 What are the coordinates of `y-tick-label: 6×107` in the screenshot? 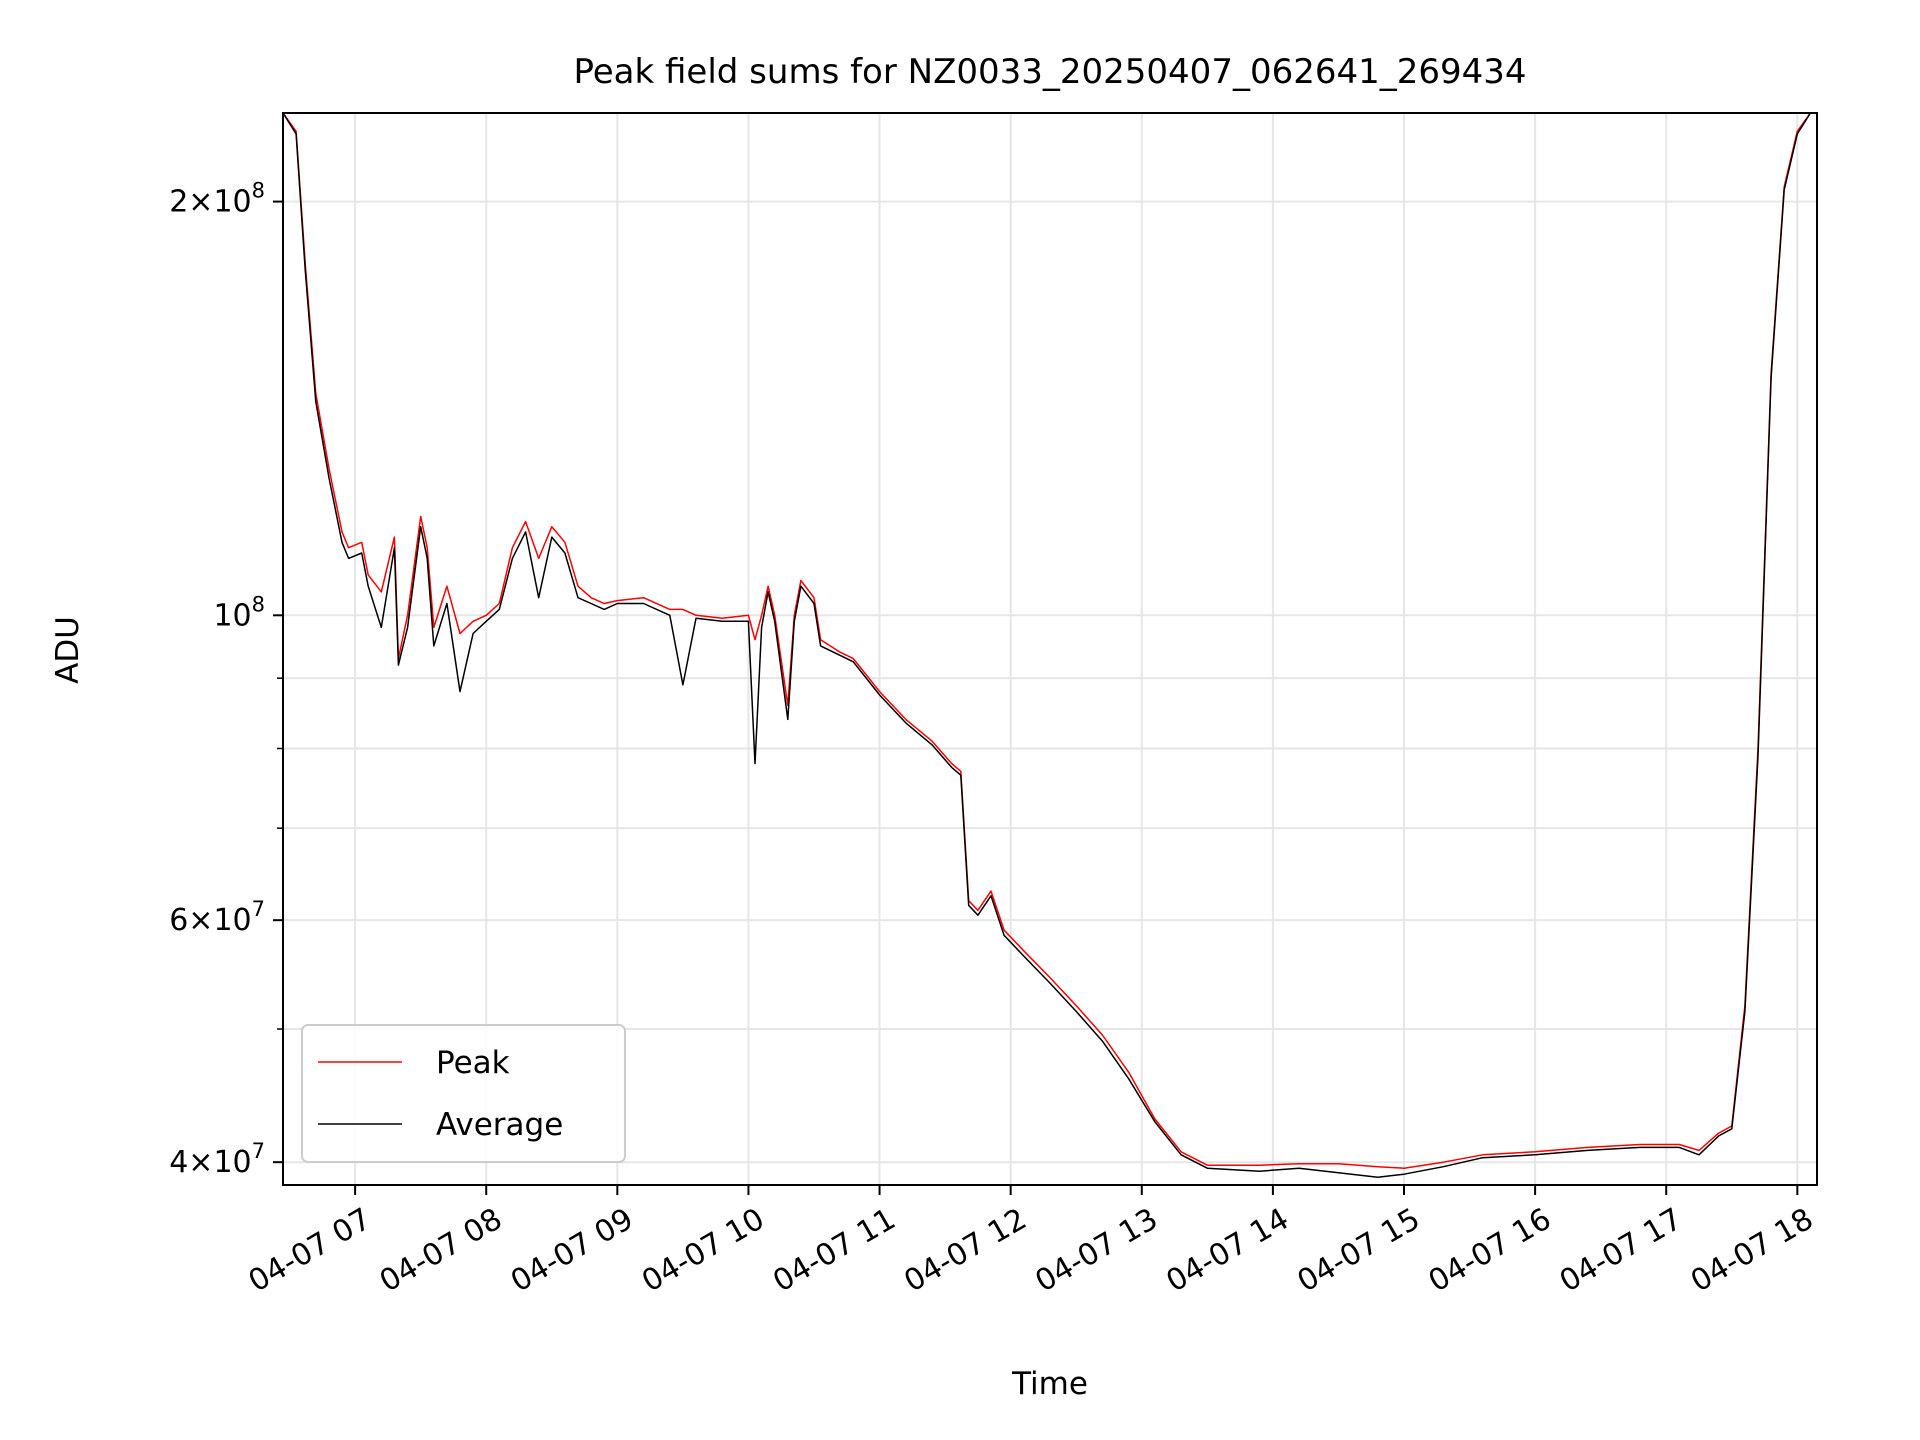 It's located at (217, 917).